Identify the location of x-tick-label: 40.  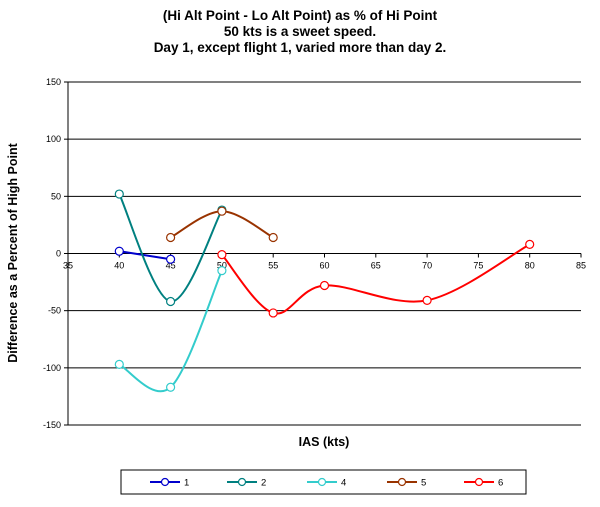
(119, 266).